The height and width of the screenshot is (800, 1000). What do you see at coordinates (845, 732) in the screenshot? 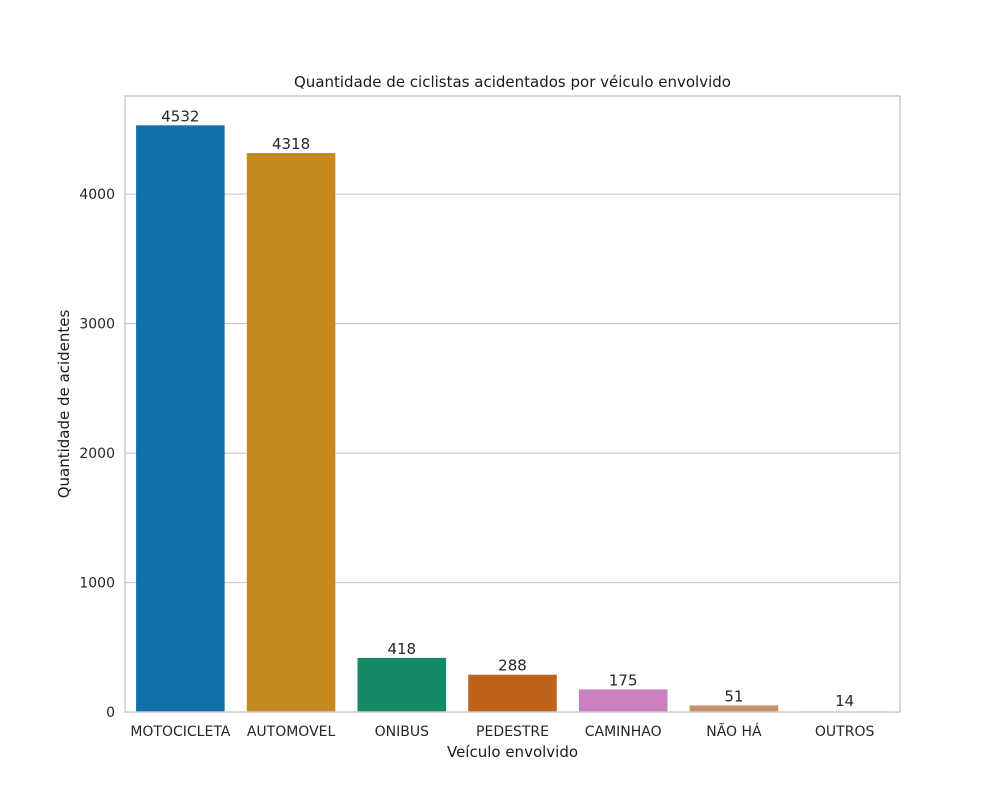
I see `x-tick-label: OUTROS` at bounding box center [845, 732].